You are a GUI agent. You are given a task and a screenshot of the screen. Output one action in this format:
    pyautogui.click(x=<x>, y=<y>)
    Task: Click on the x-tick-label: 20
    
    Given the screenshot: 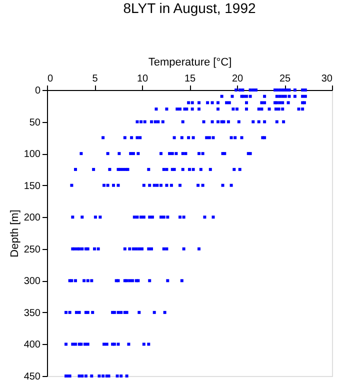 What is the action you would take?
    pyautogui.click(x=238, y=79)
    